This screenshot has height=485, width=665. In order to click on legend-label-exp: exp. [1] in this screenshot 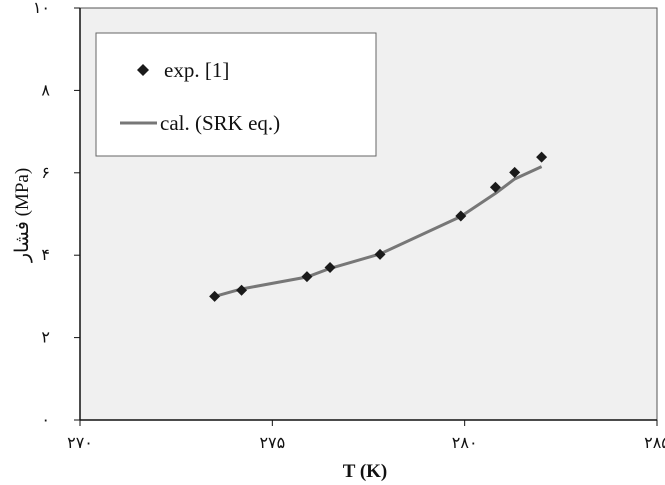, I will do `click(196, 70)`.